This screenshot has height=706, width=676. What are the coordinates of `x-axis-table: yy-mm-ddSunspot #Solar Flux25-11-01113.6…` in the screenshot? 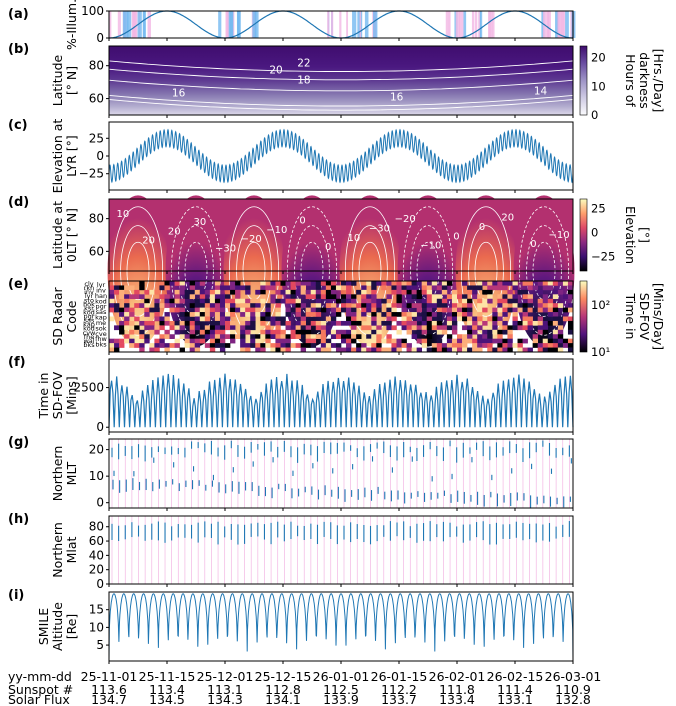 It's located at (304, 687).